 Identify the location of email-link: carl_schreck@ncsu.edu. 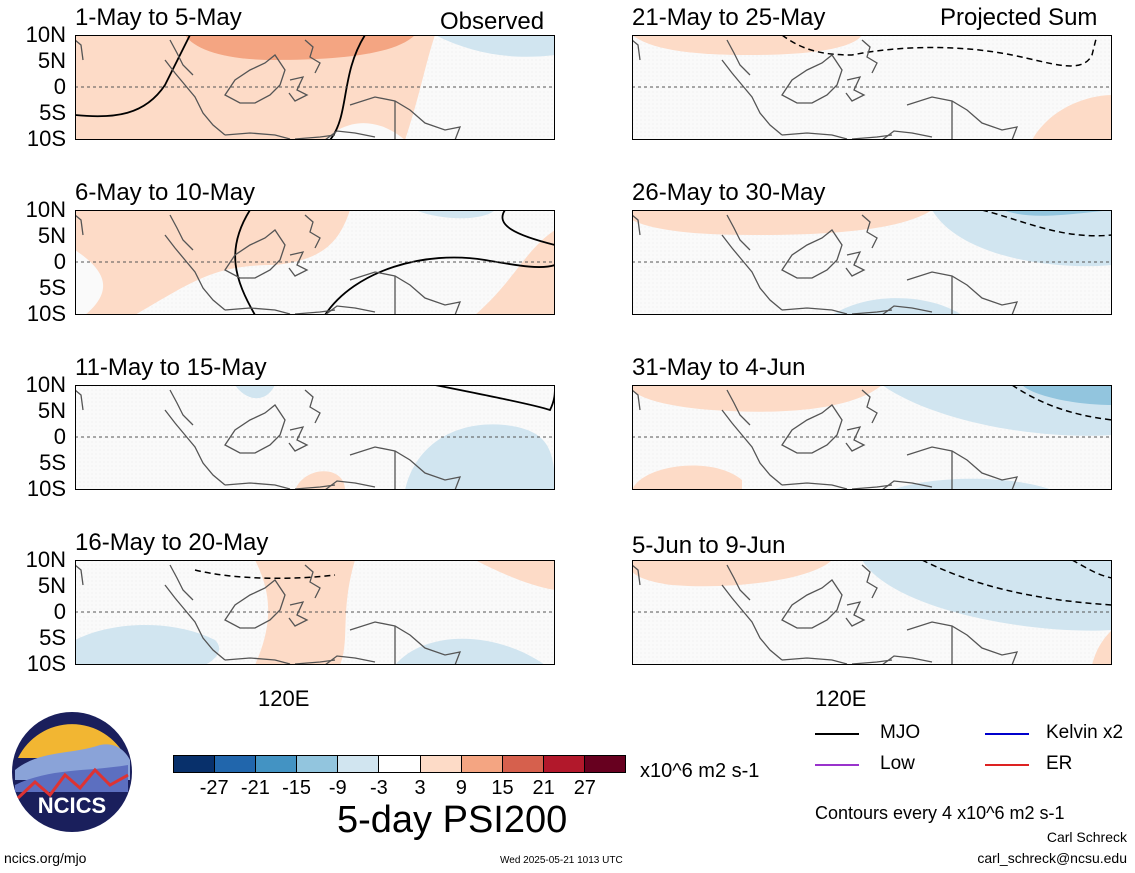
(1052, 858).